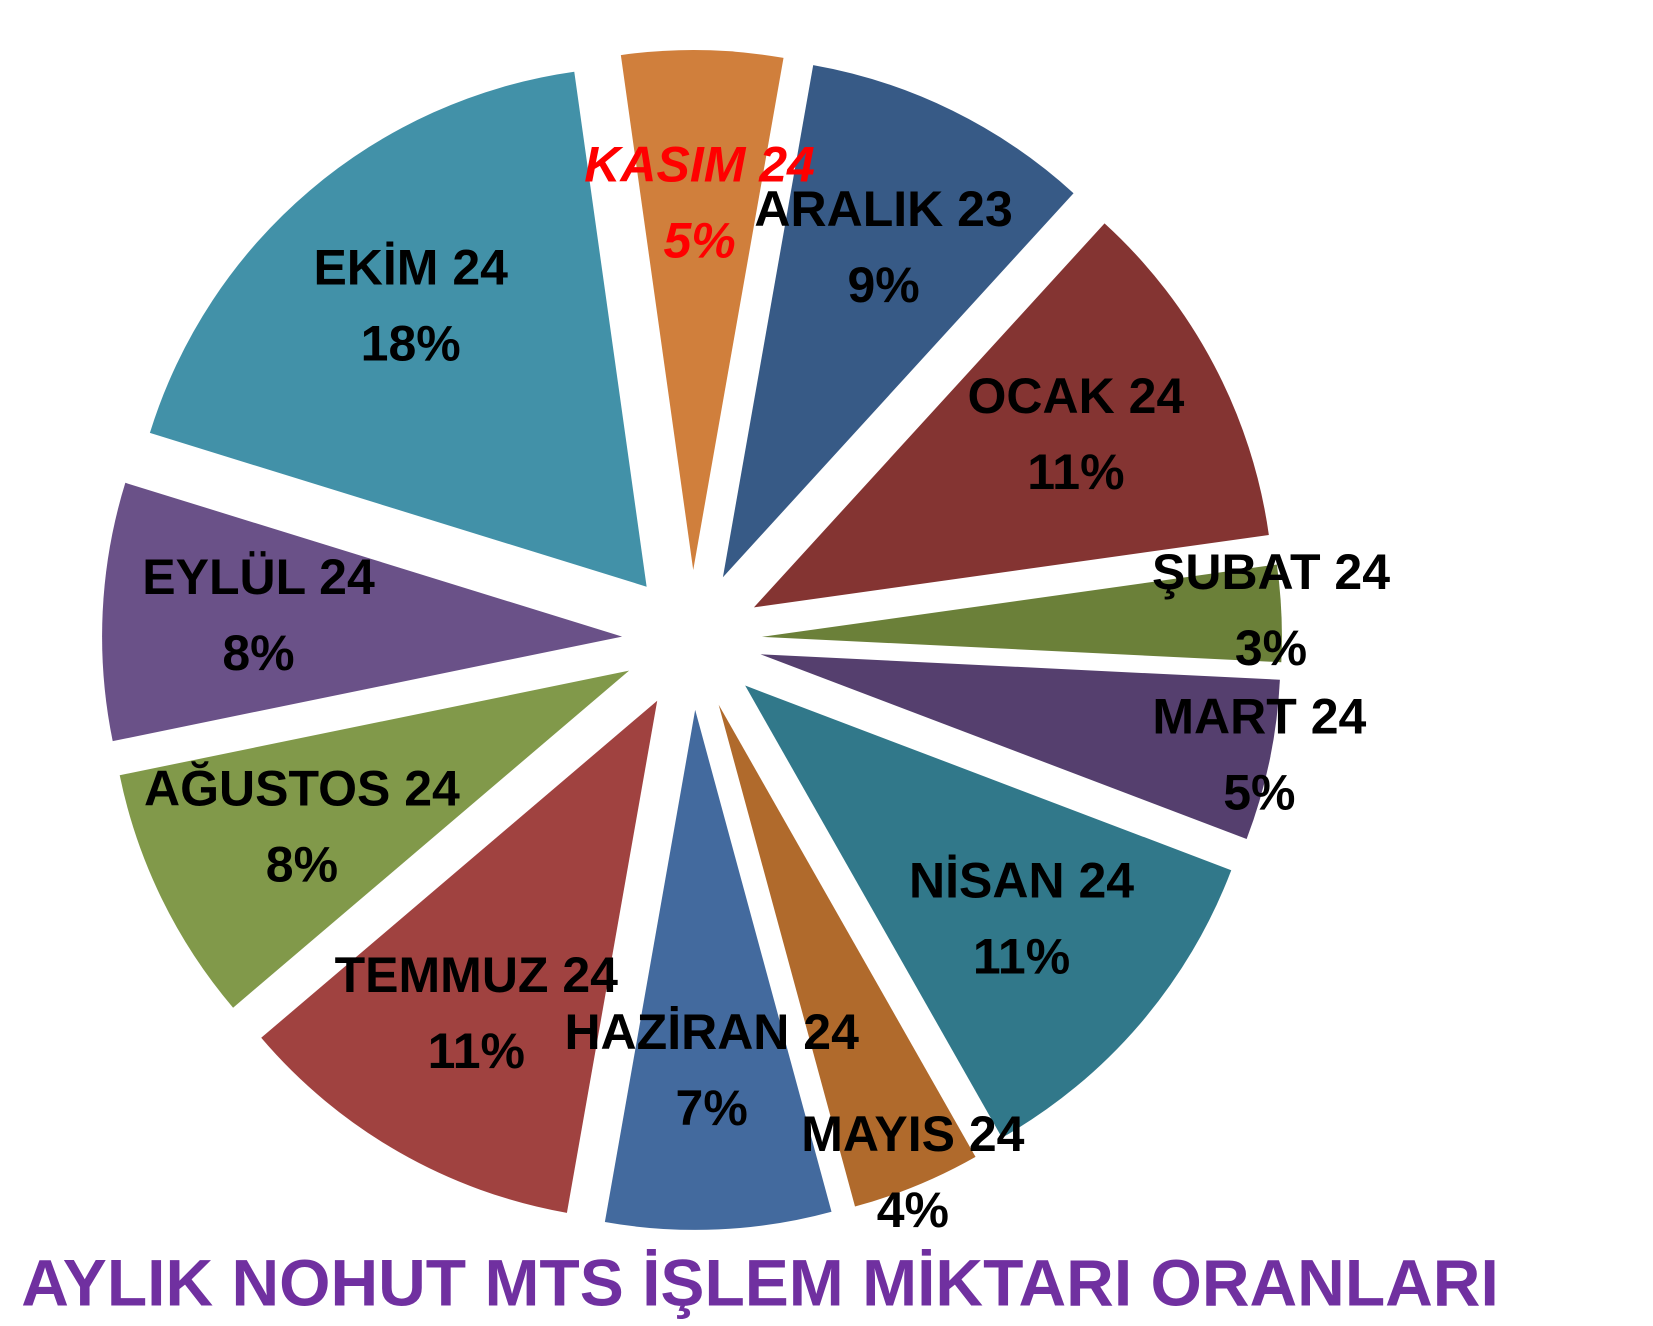 The height and width of the screenshot is (1326, 1653). Describe the element at coordinates (302, 788) in the screenshot. I see `data-label-category: AĞUSTOS 24` at that location.